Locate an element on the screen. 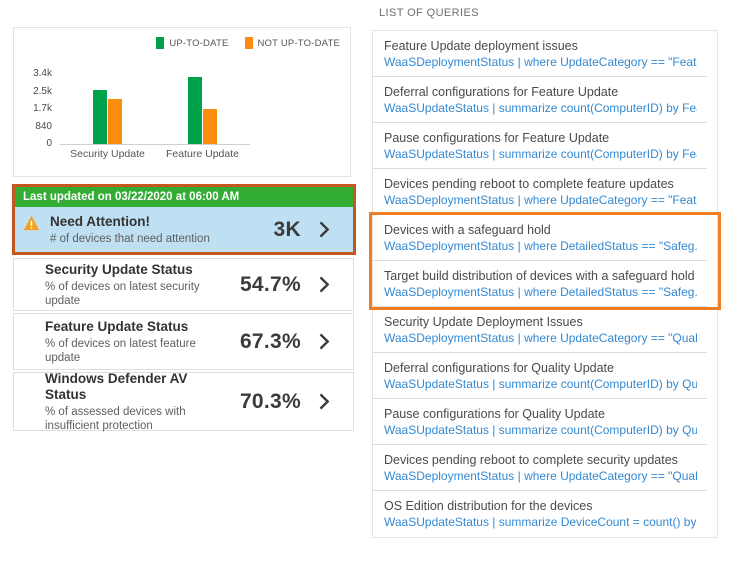  legend-entry: NOT UP-TO-DATE is located at coordinates (292, 43).